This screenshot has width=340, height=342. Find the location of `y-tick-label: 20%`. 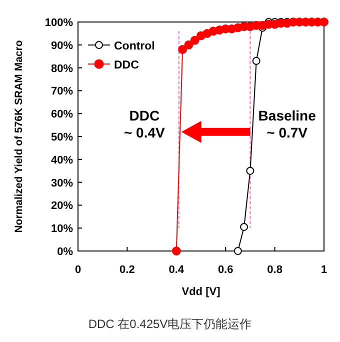

y-tick-label: 20% is located at coordinates (62, 206).